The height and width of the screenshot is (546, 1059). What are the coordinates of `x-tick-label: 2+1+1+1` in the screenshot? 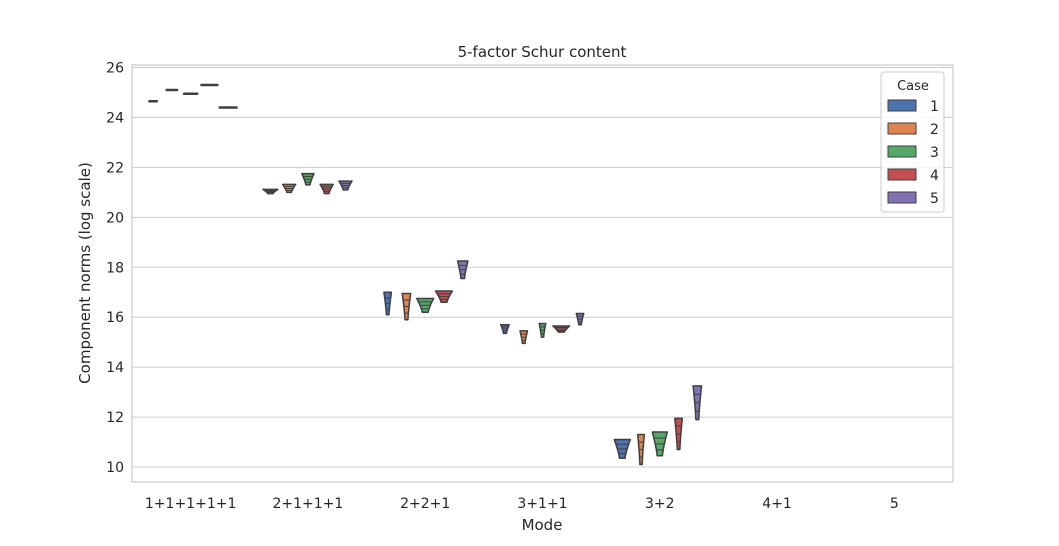 It's located at (308, 504).